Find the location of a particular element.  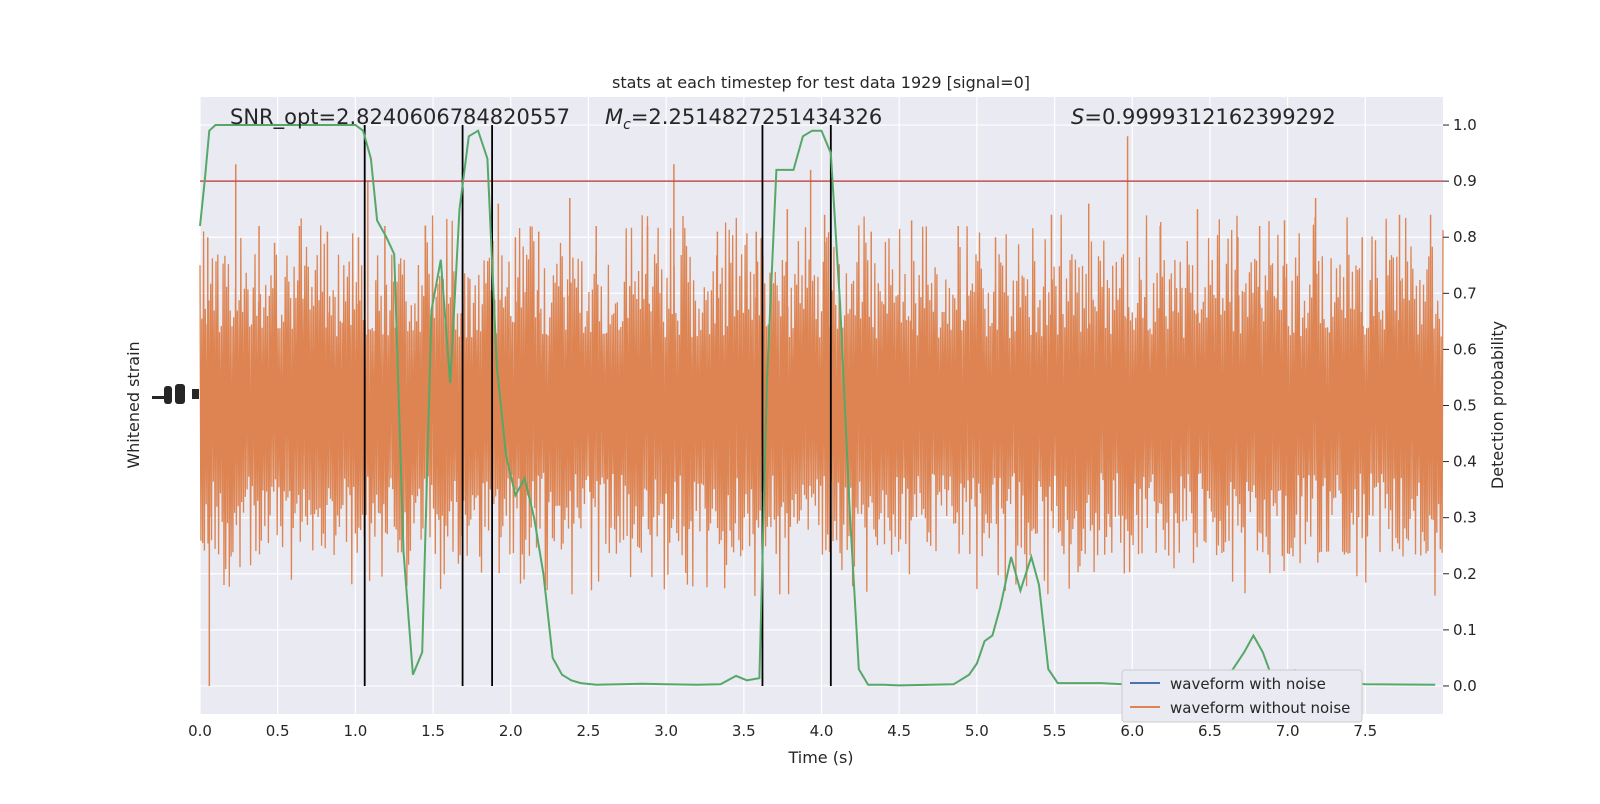

y-tick-label: 0.3 is located at coordinates (1465, 518).